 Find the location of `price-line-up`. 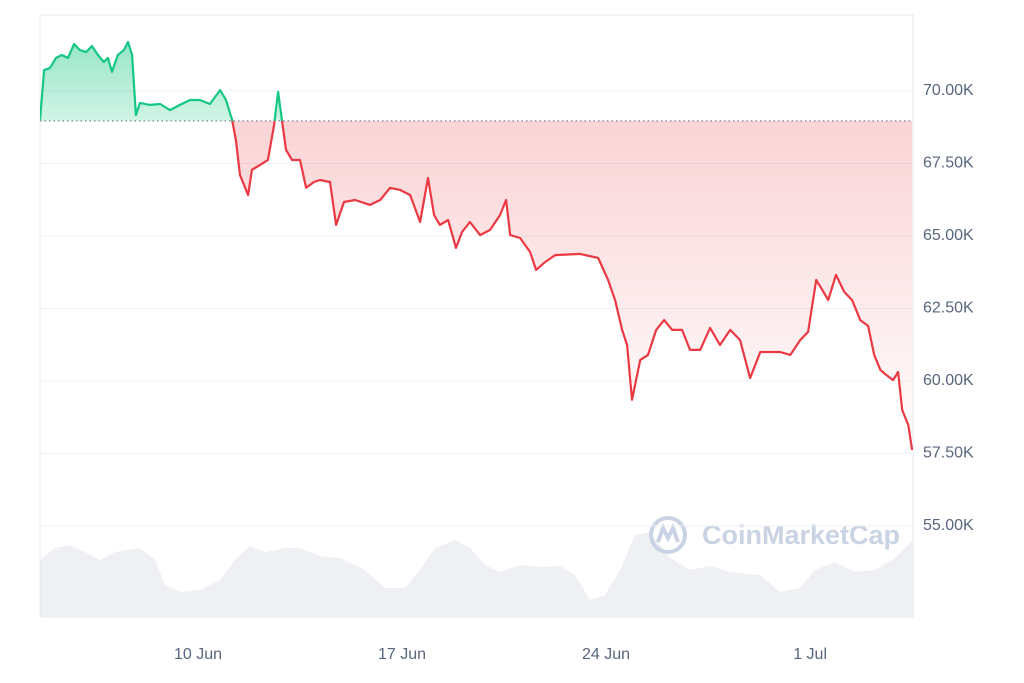

price-line-up is located at coordinates (162, 80).